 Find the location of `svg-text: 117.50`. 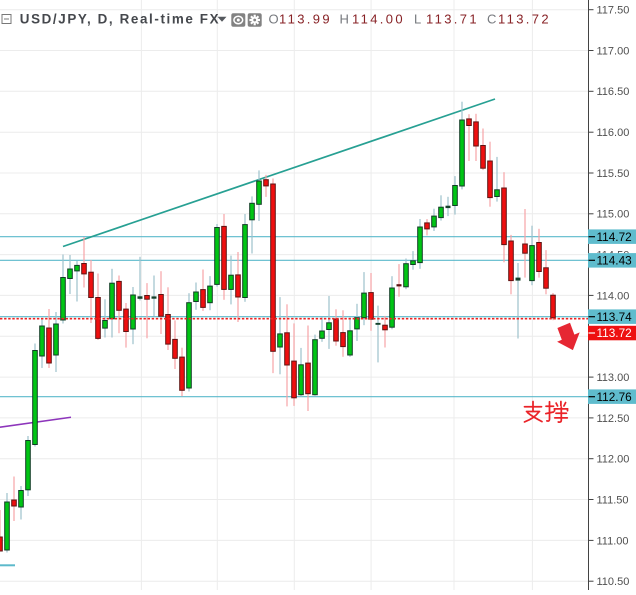

svg-text: 117.50 is located at coordinates (613, 11).